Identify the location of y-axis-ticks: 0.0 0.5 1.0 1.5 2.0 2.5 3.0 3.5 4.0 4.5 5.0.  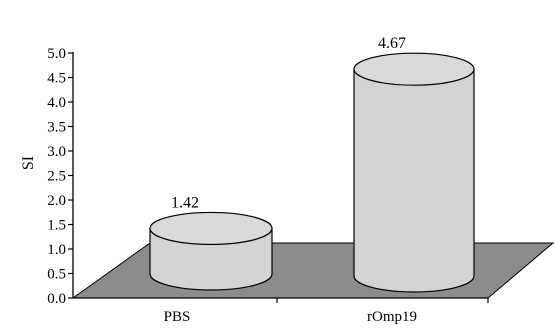
(60, 176).